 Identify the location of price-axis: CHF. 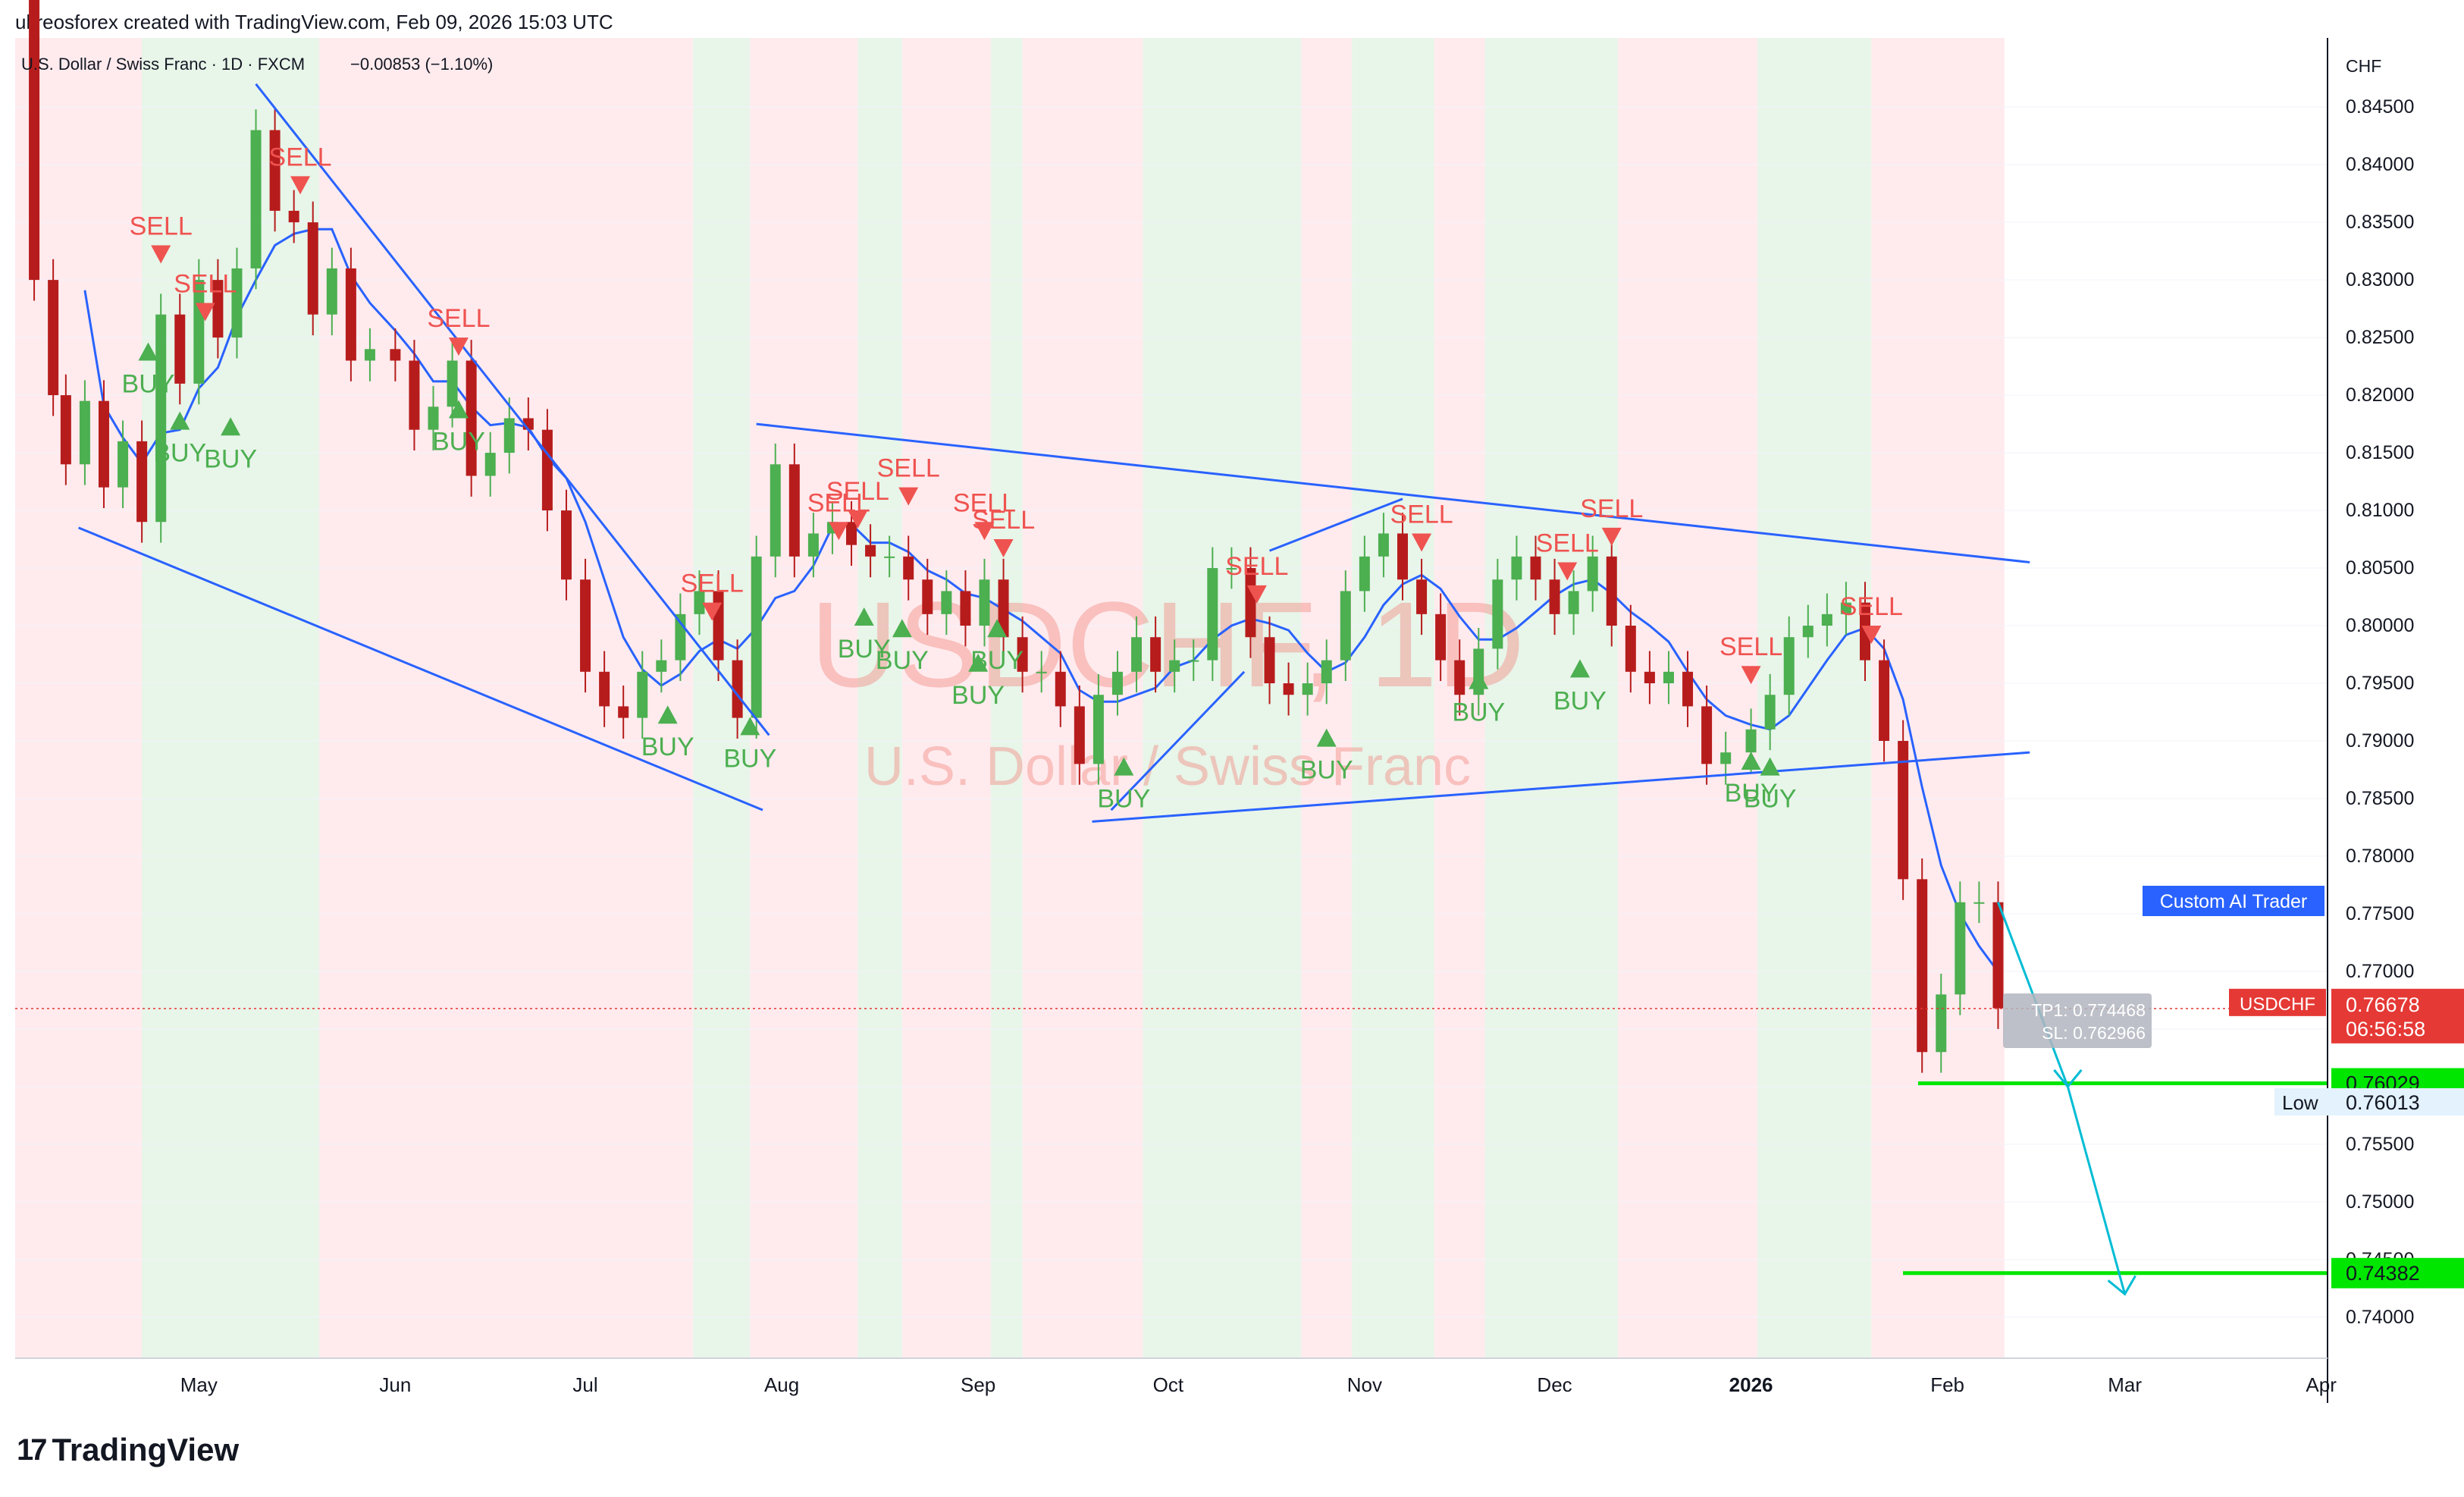
(2395, 748).